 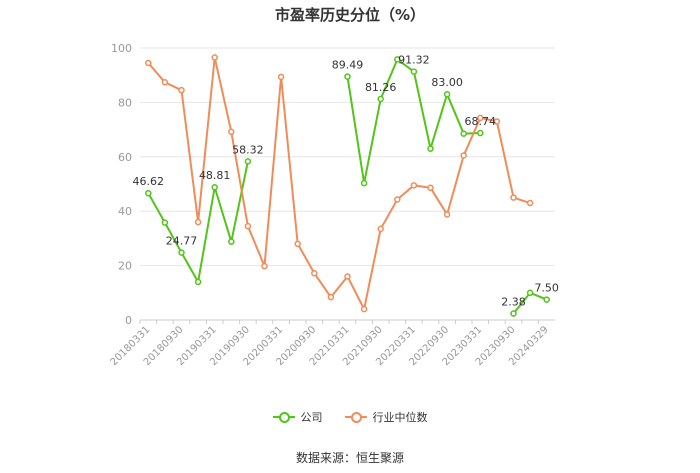 I want to click on y-tick-label: 20, so click(x=125, y=266).